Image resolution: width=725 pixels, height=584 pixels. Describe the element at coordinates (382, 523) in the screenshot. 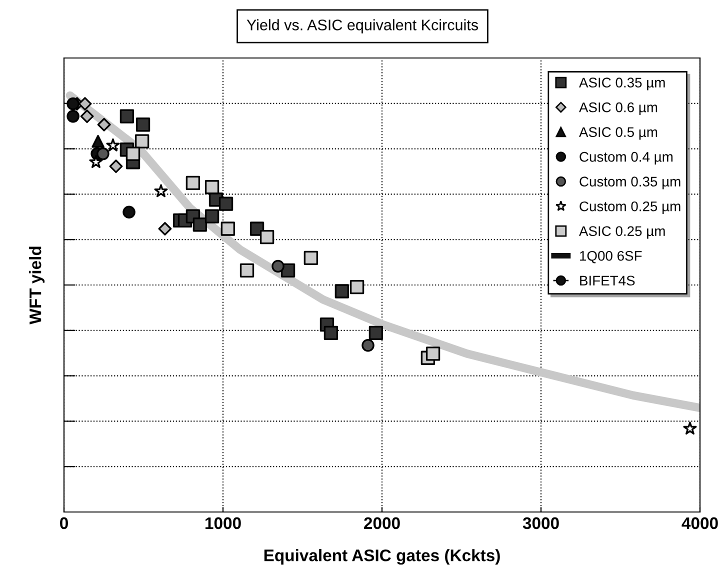

I see `x-tick-label: 2000` at that location.